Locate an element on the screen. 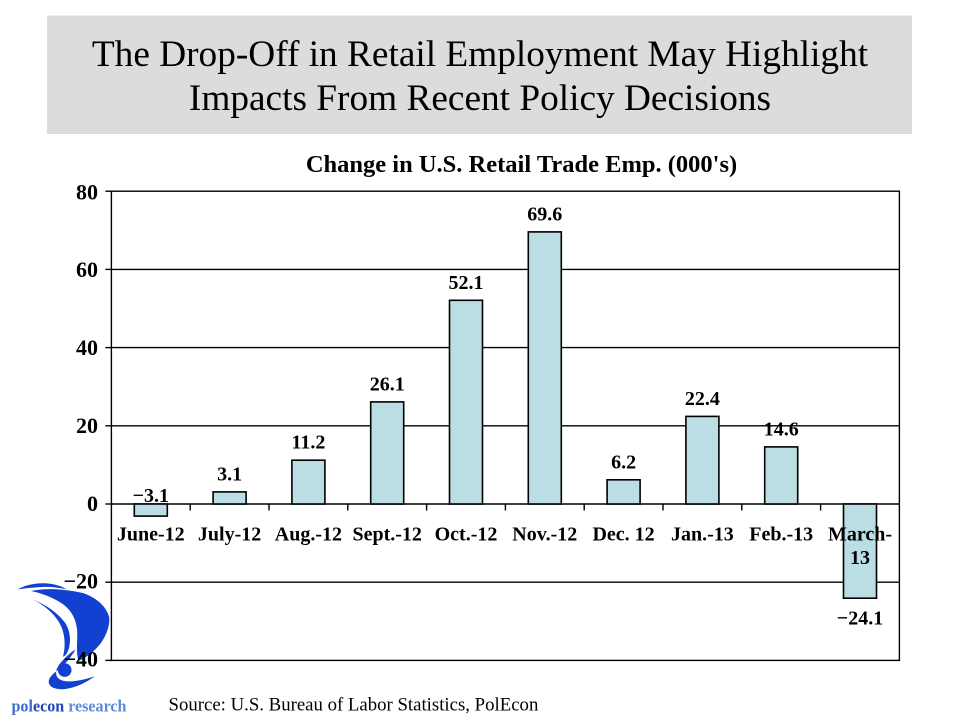  svg-text: −3.1 is located at coordinates (151, 496).